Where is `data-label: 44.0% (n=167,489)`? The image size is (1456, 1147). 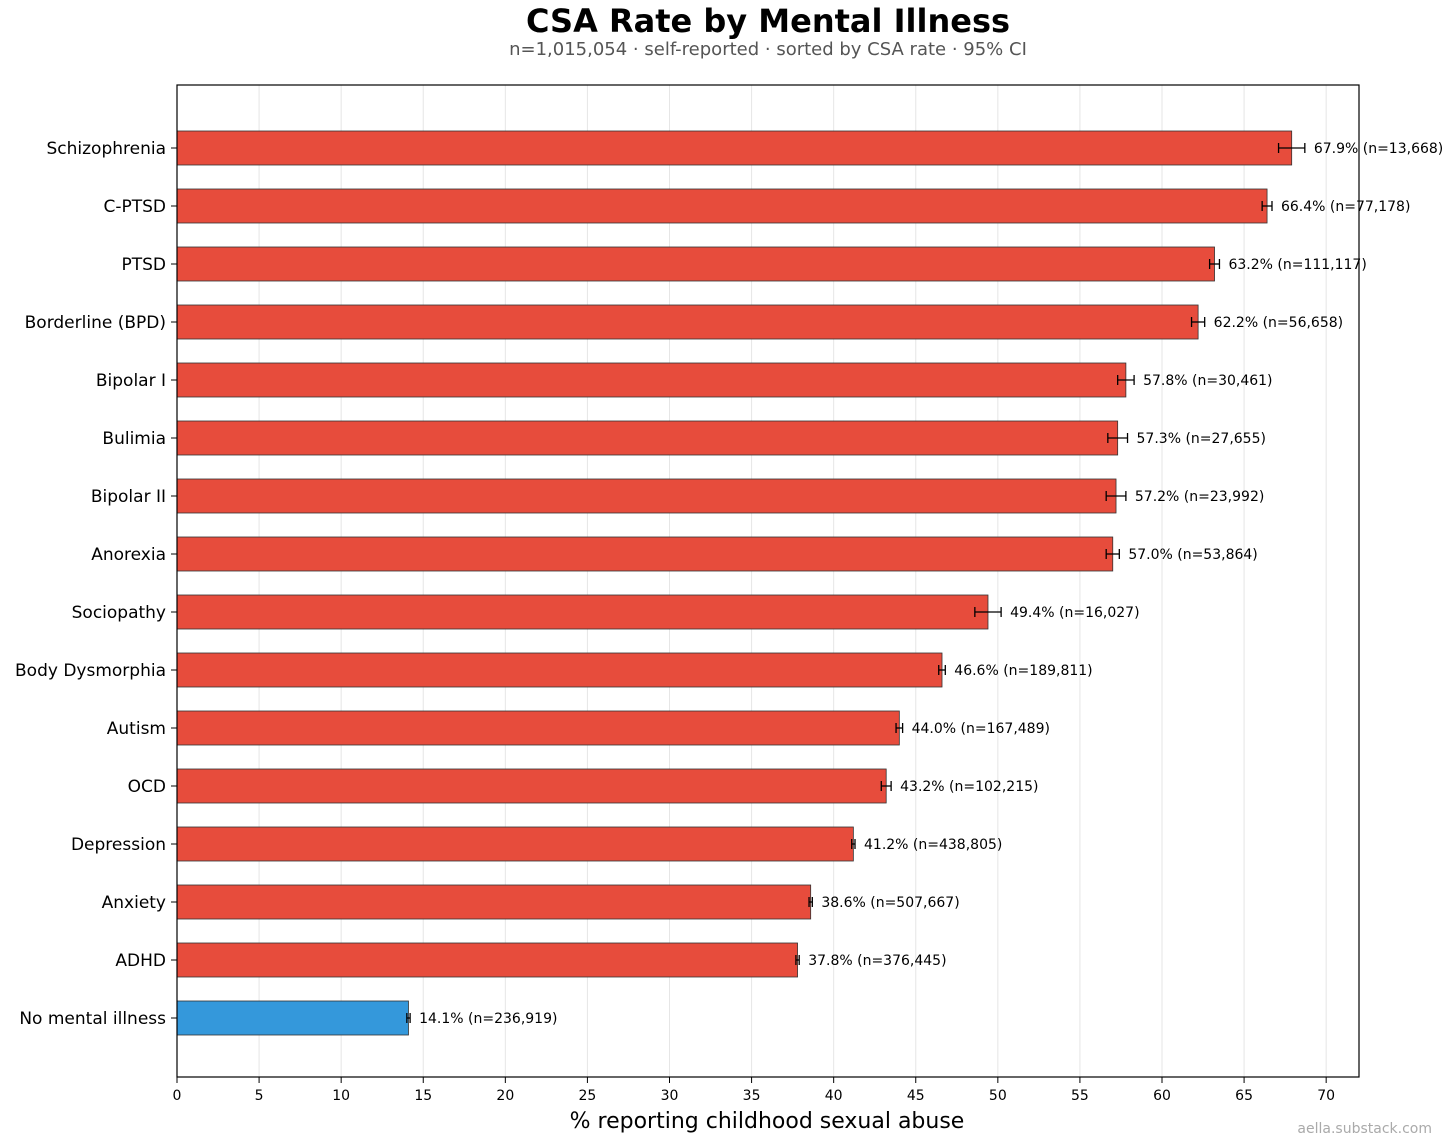 data-label: 44.0% (n=167,489) is located at coordinates (981, 729).